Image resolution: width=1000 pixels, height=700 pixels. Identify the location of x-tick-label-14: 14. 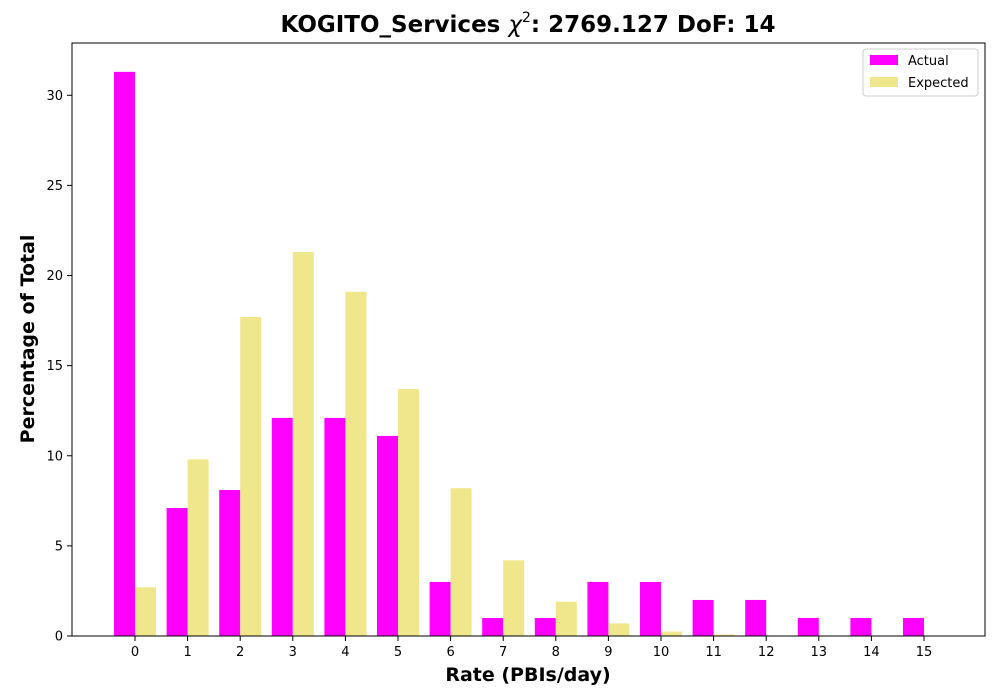
(871, 652).